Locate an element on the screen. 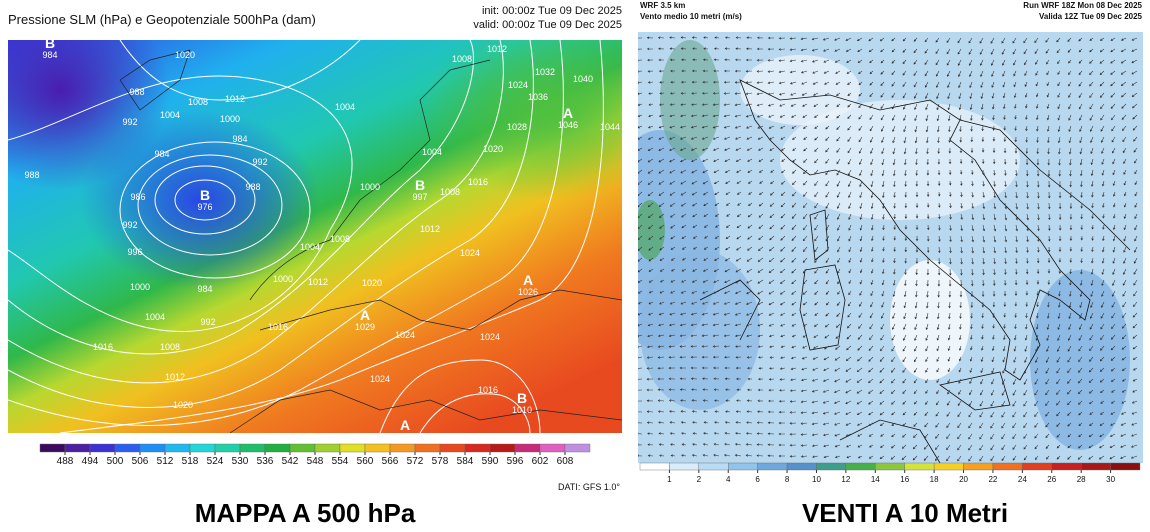  isobar-label: 1032 is located at coordinates (545, 72).